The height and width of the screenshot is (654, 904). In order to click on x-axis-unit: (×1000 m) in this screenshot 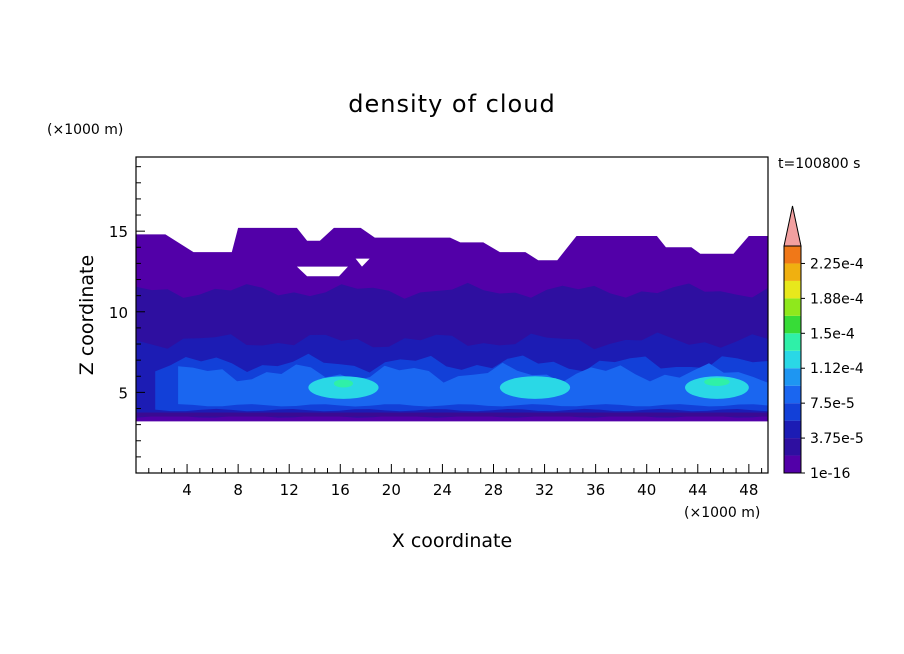, I will do `click(722, 513)`.